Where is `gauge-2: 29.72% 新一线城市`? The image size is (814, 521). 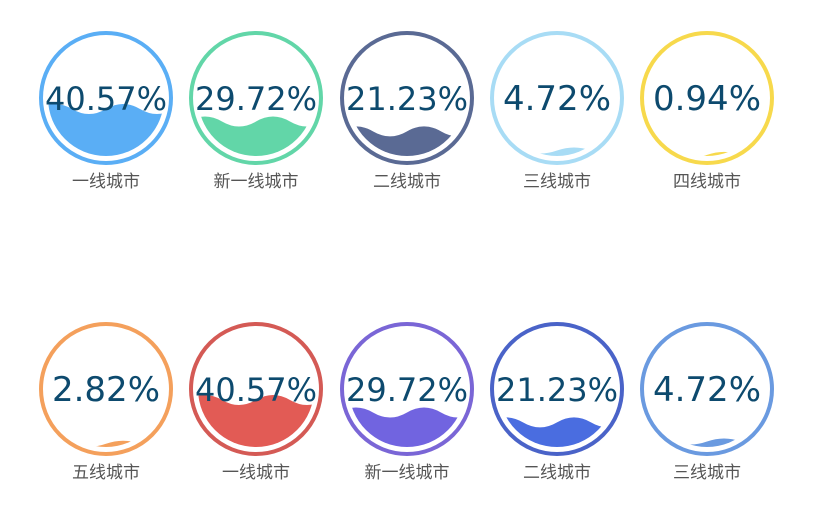 gauge-2: 29.72% 新一线城市 is located at coordinates (256, 111).